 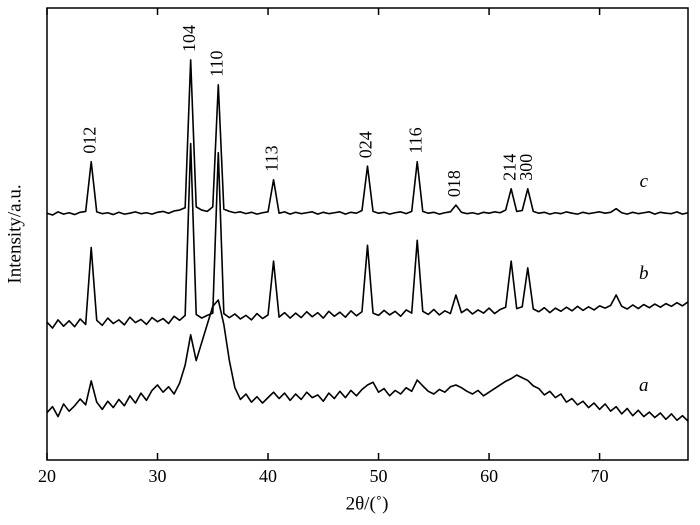 What do you see at coordinates (366, 144) in the screenshot?
I see `peak-label: 024` at bounding box center [366, 144].